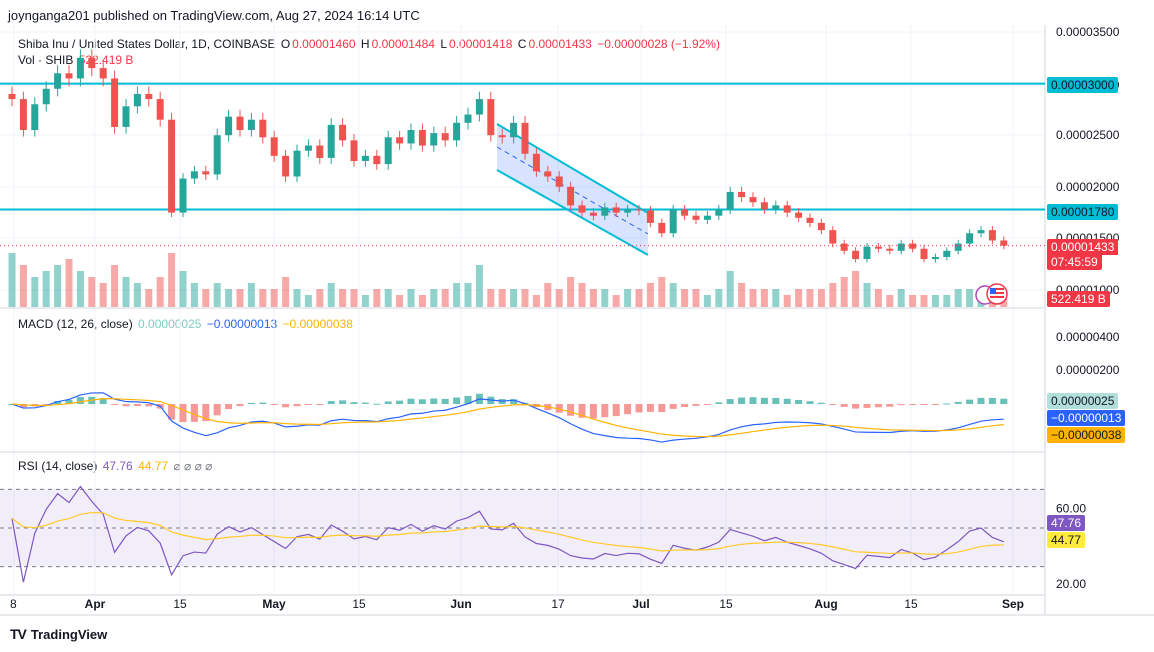  Describe the element at coordinates (58, 634) in the screenshot. I see `footer-brand: TV TradingView` at that location.